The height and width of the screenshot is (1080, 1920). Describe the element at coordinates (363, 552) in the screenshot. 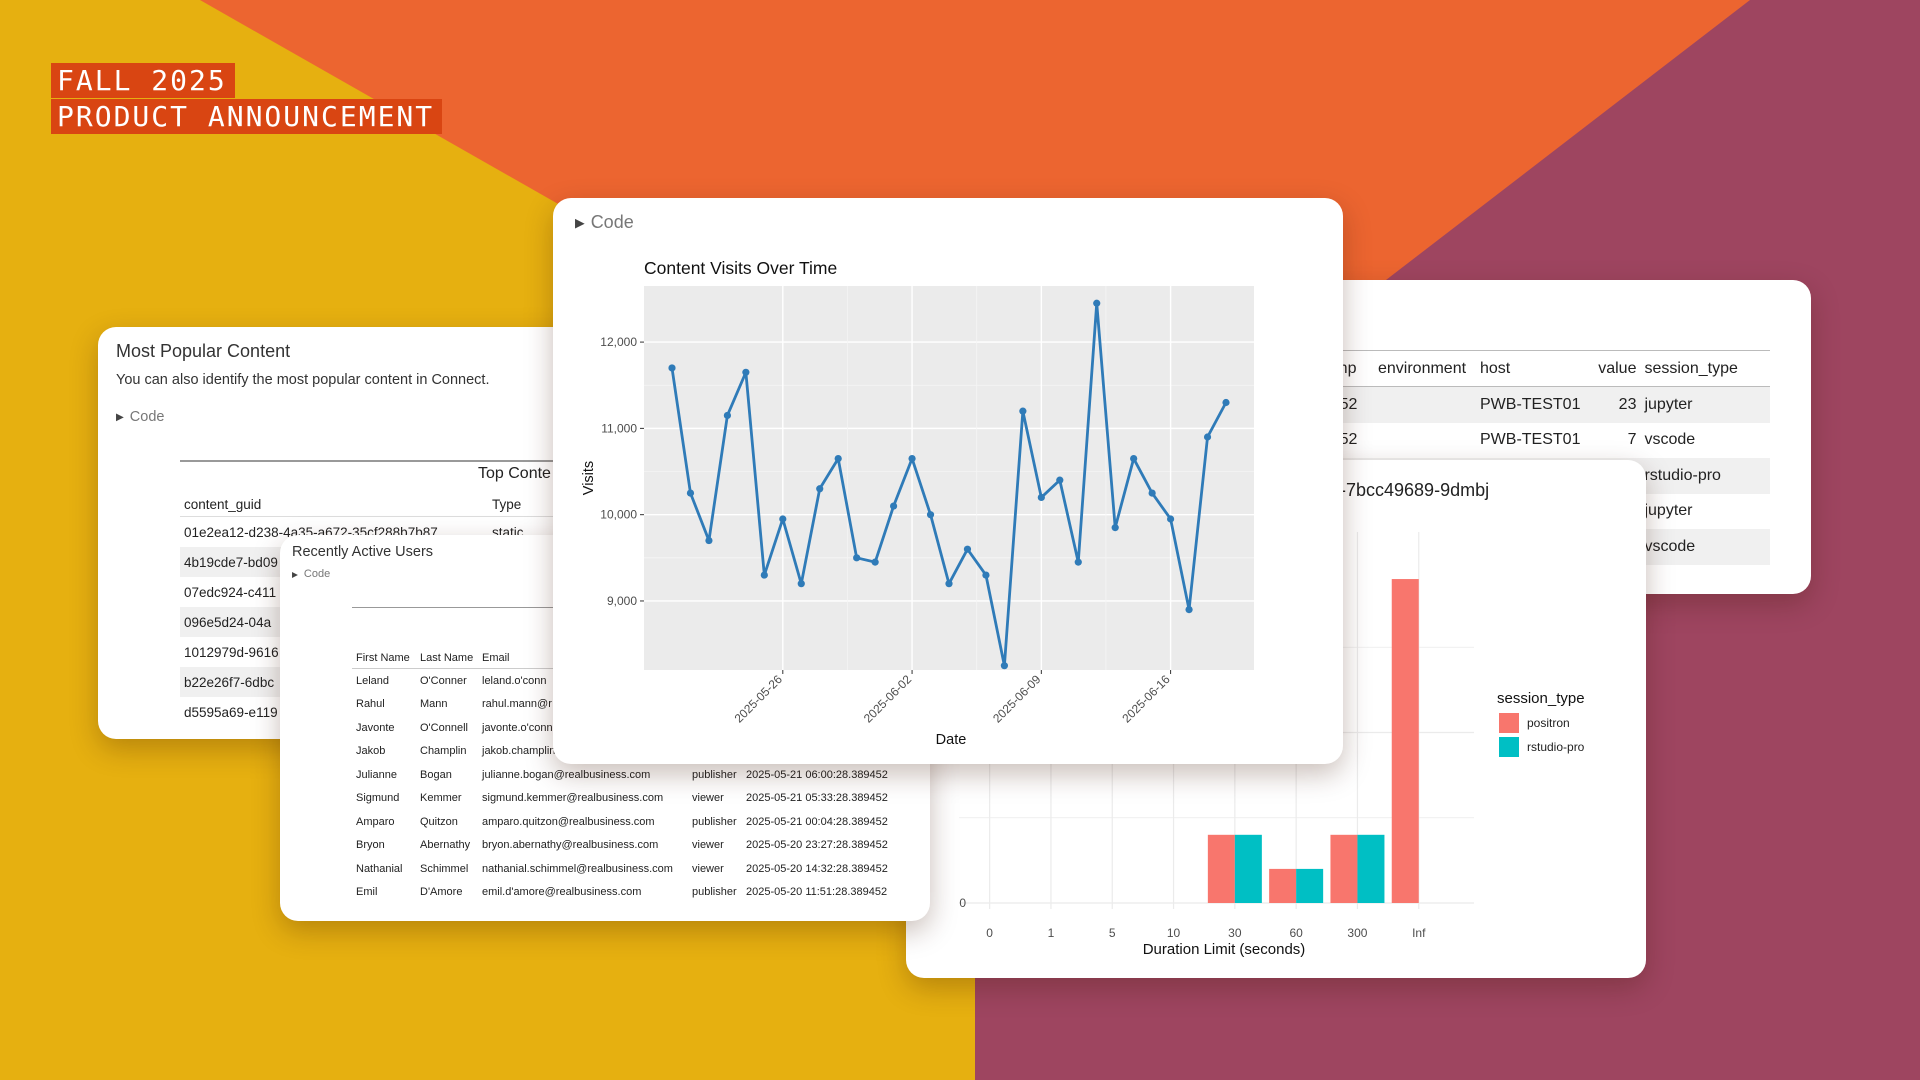

I see `recent-users-title: Recently Active Users` at that location.